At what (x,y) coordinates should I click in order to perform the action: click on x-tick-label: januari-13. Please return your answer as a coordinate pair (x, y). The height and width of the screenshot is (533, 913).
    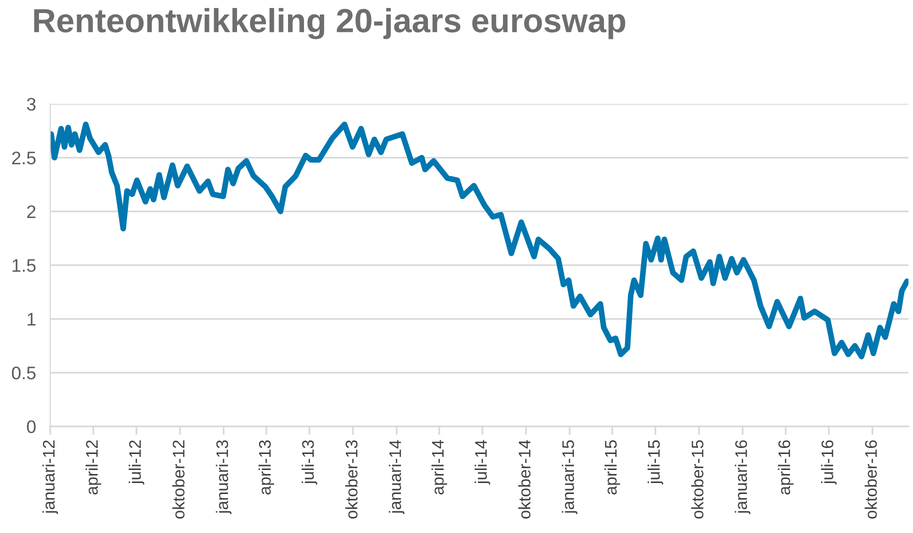
    Looking at the image, I should click on (224, 477).